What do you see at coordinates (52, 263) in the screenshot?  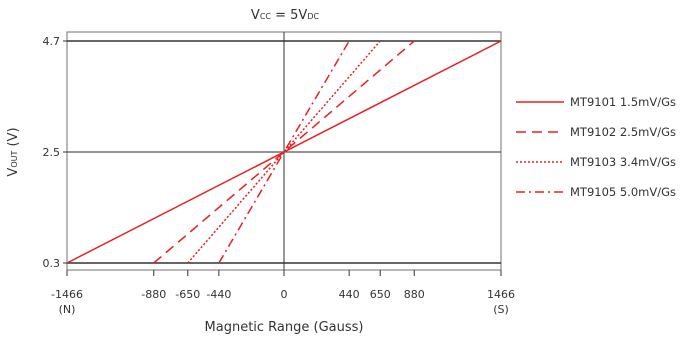 I see `y-tick-label-0: 0.3` at bounding box center [52, 263].